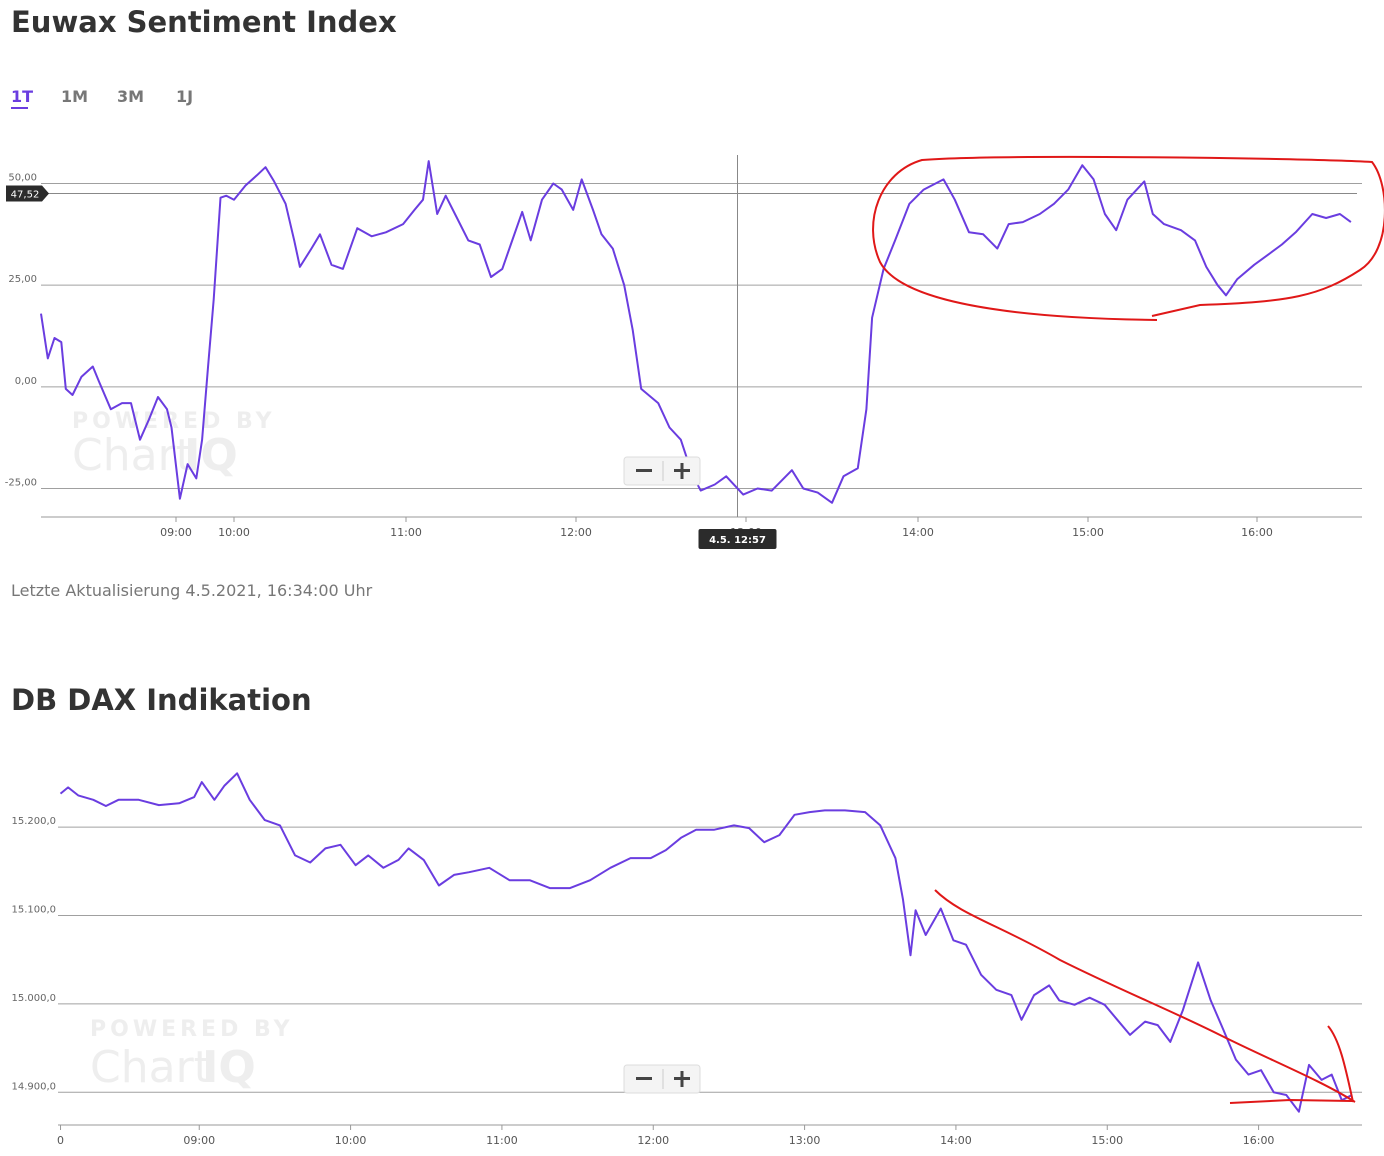  What do you see at coordinates (22, 96) in the screenshot?
I see `tab: 1T` at bounding box center [22, 96].